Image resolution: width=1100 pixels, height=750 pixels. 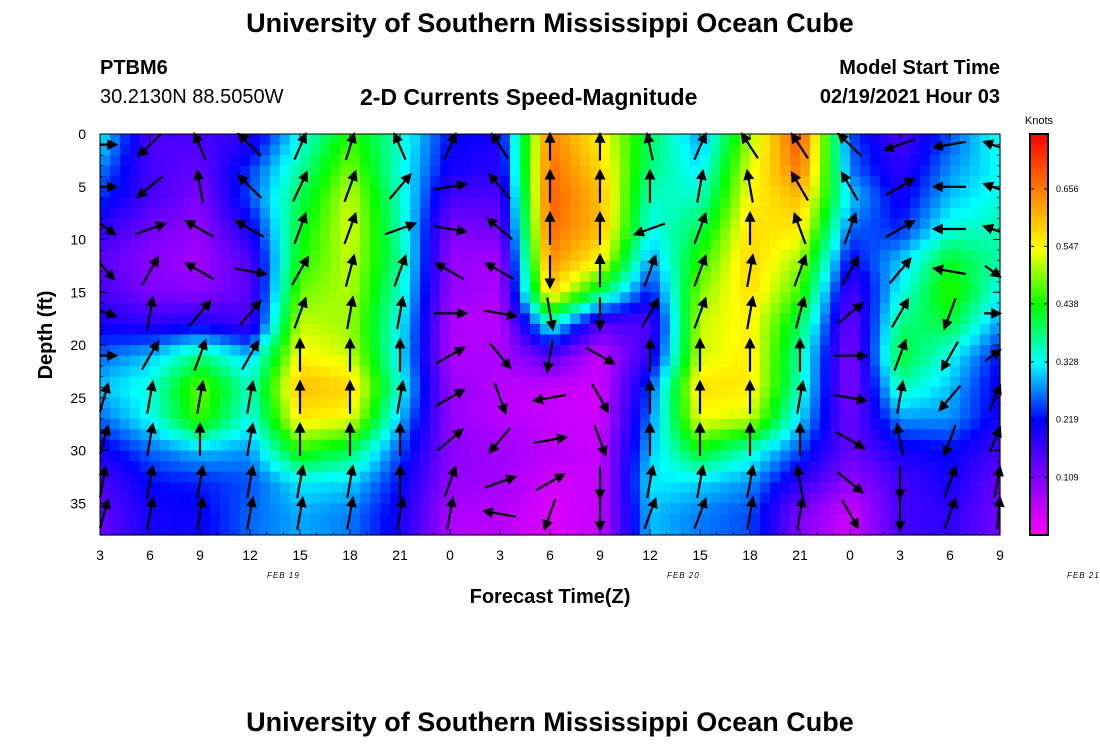 I want to click on y-axis-label: Depth (ft), so click(x=46, y=335).